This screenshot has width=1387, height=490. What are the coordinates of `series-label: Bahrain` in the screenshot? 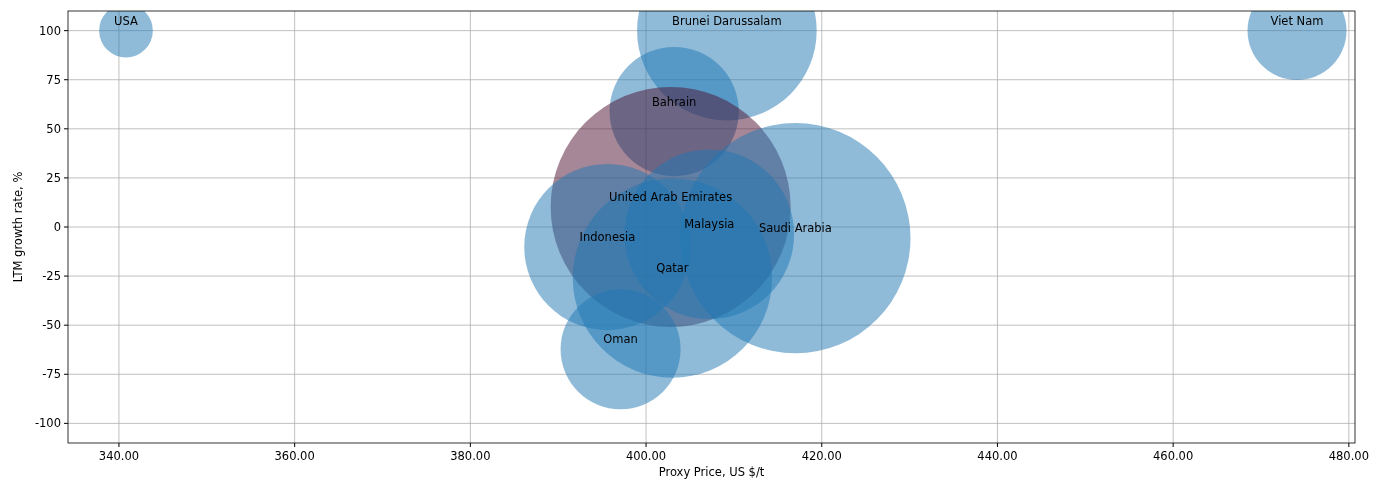 It's located at (674, 101).